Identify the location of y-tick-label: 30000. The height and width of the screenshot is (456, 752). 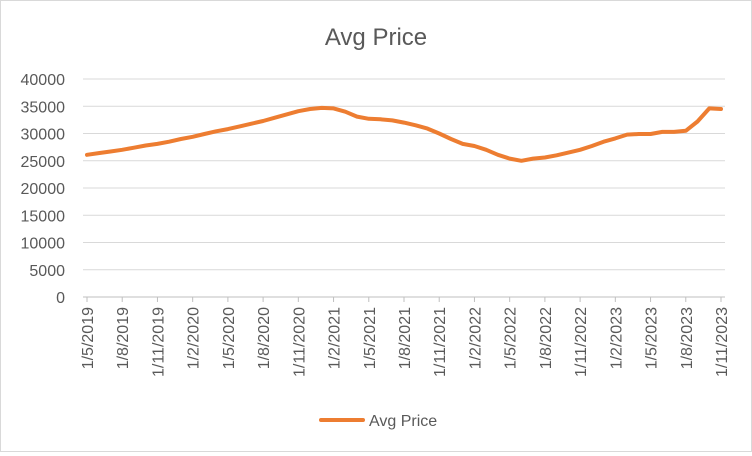
(43, 135).